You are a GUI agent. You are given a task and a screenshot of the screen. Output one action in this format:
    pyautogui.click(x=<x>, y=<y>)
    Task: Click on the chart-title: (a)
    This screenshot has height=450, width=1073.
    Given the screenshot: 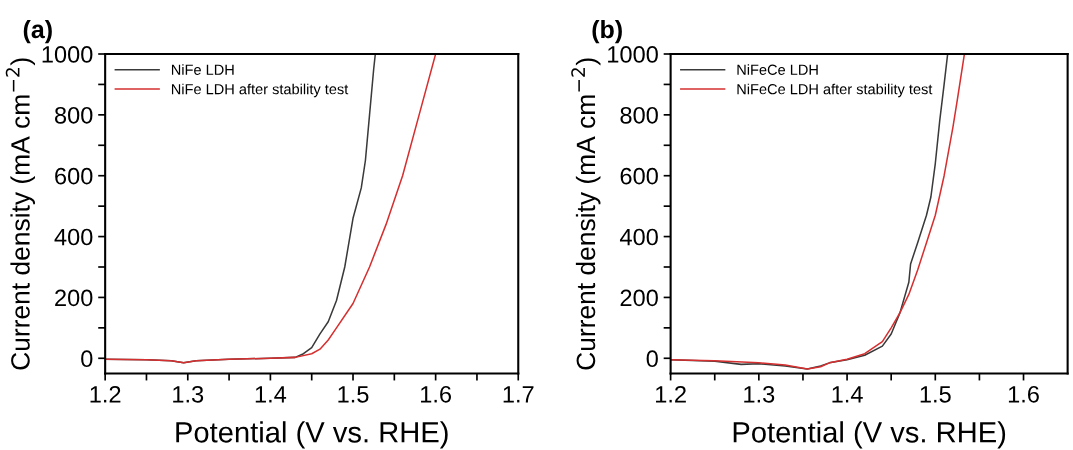 What is the action you would take?
    pyautogui.click(x=37, y=31)
    